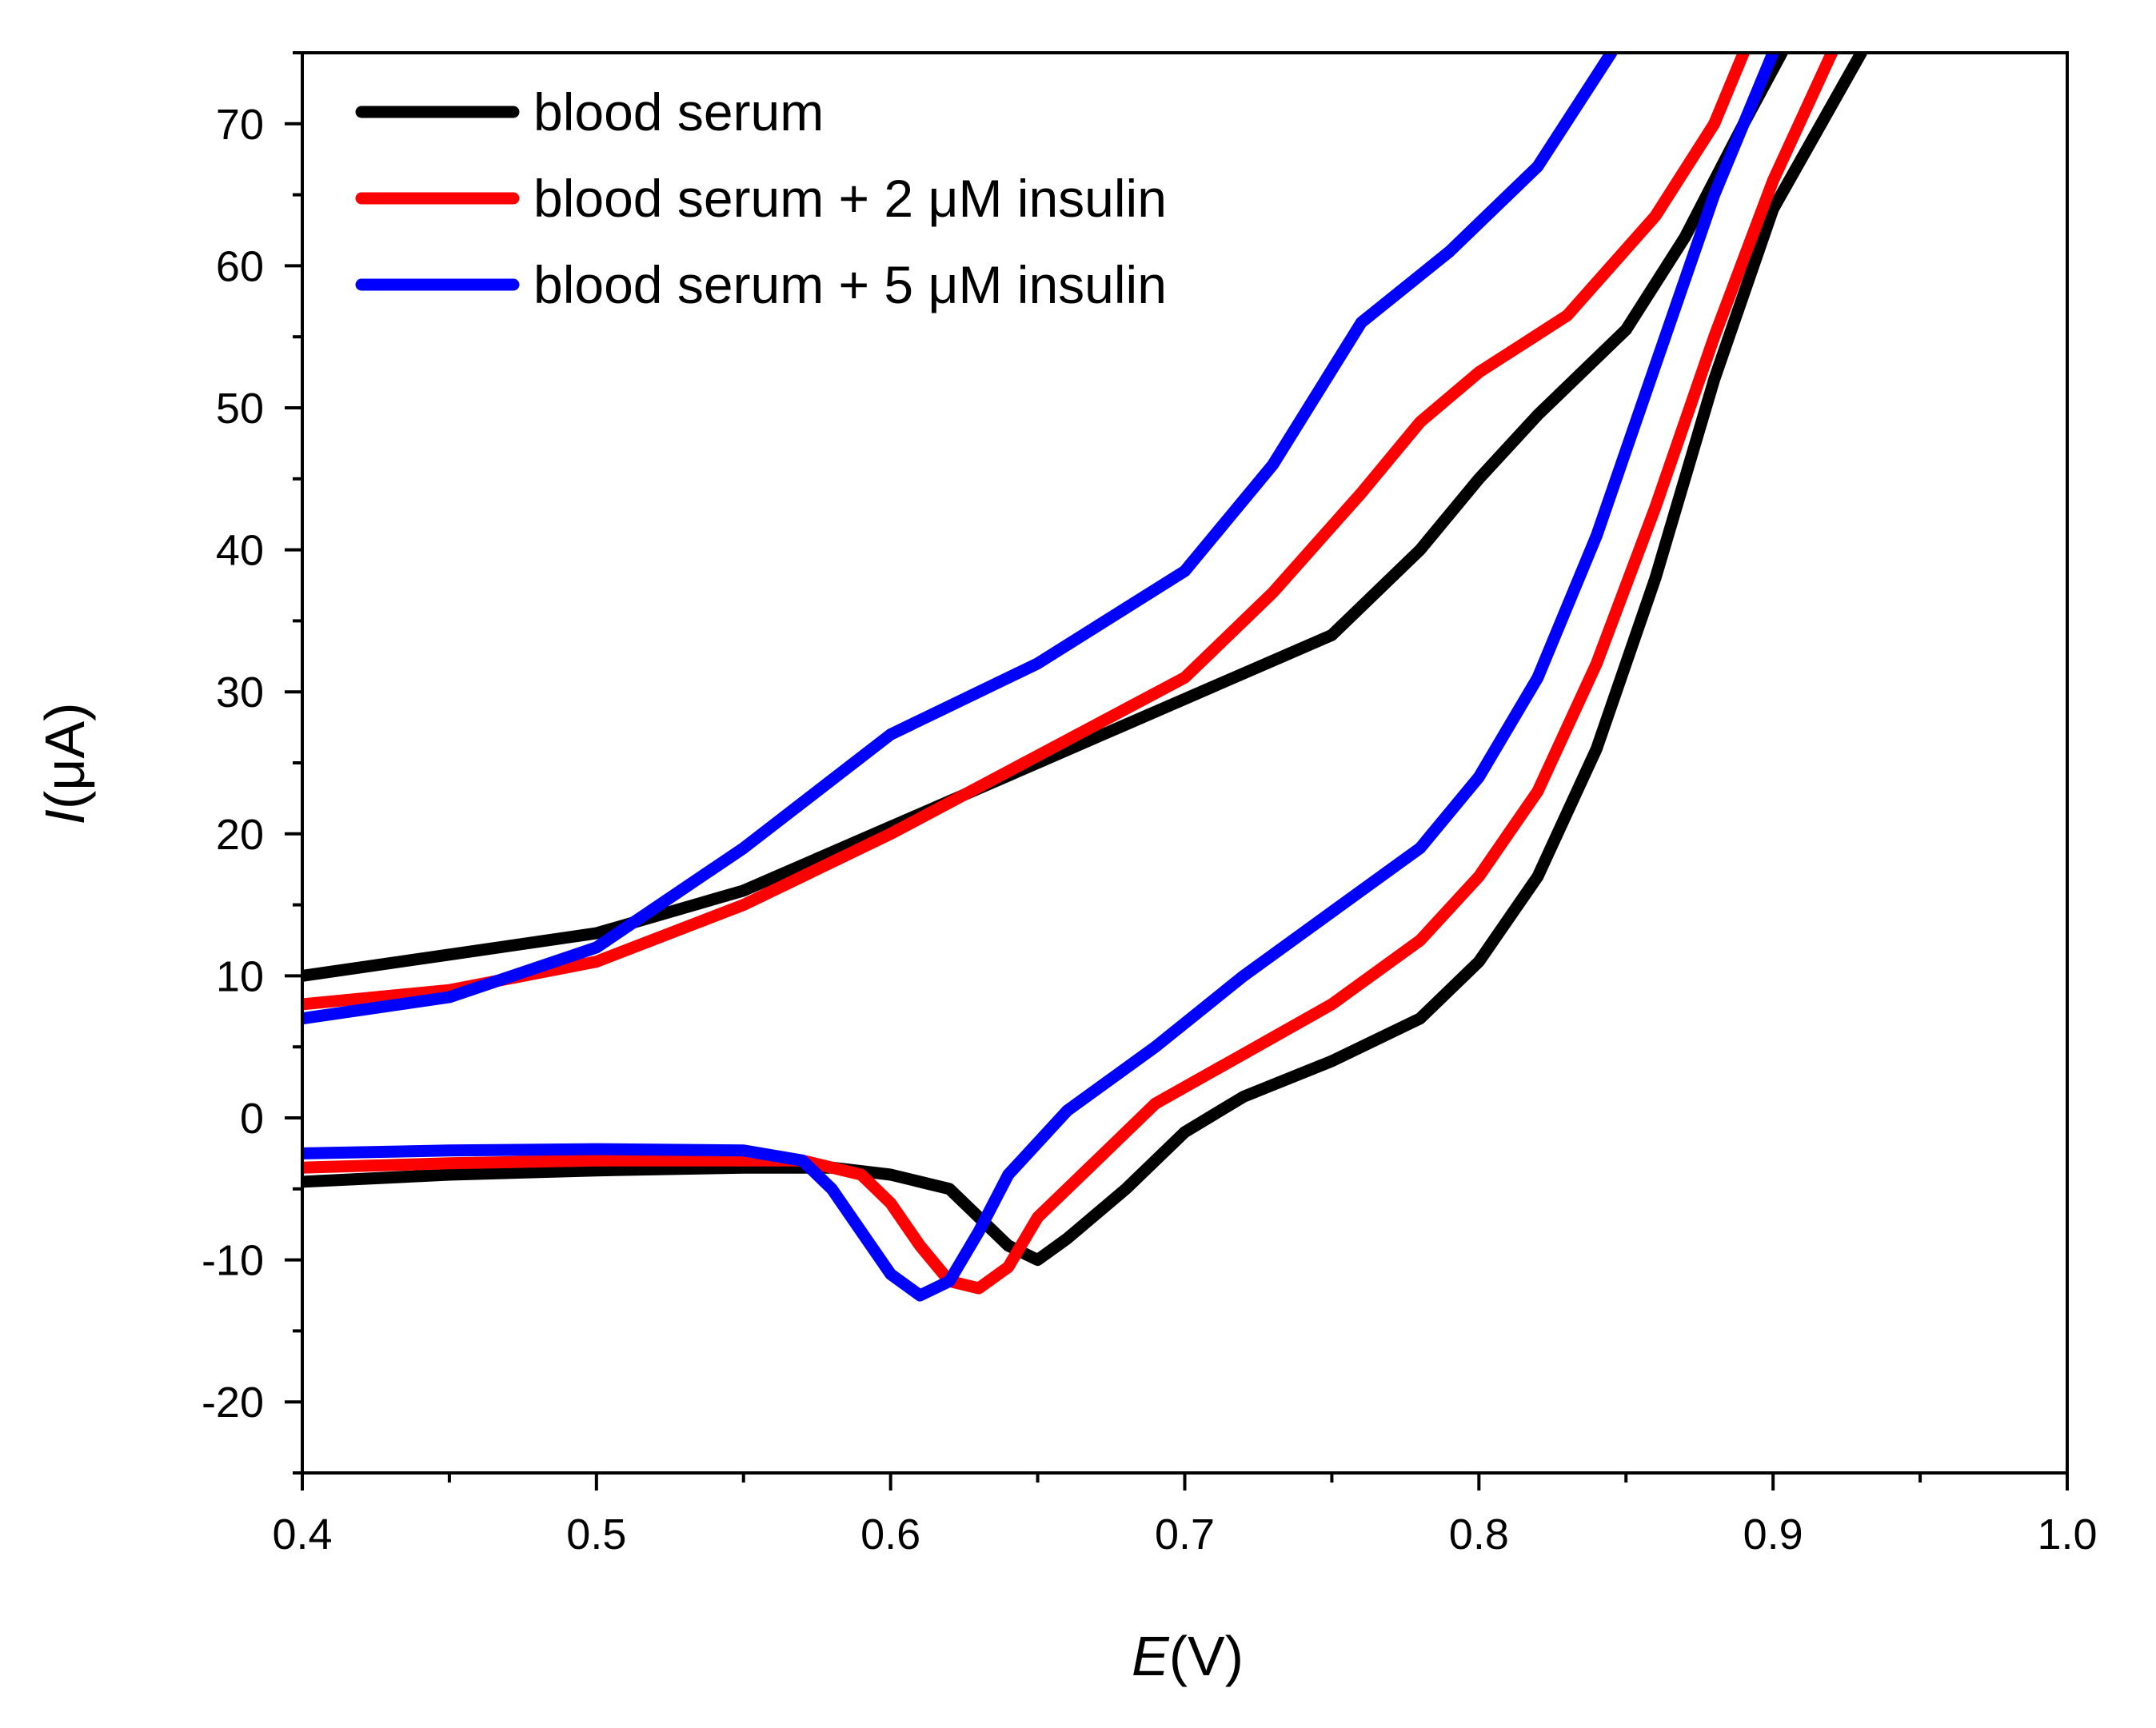 This screenshot has width=2156, height=1728. Describe the element at coordinates (2067, 1534) in the screenshot. I see `x-tick-label: 1.0` at that location.